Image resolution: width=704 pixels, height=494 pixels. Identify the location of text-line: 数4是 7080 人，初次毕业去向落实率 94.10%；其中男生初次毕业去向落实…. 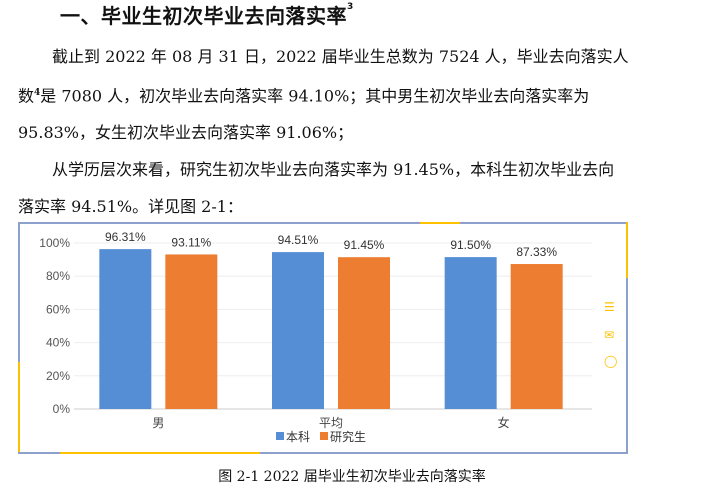
(338, 94).